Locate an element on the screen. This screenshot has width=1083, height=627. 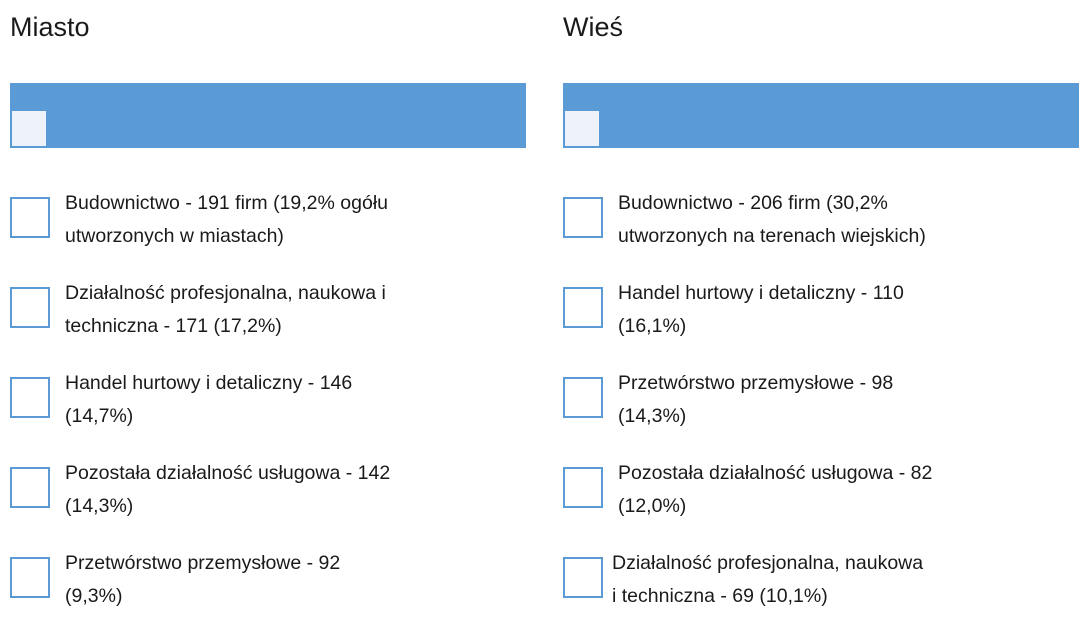
item-line: Handel hurtowy i detaliczny - 110 is located at coordinates (761, 293).